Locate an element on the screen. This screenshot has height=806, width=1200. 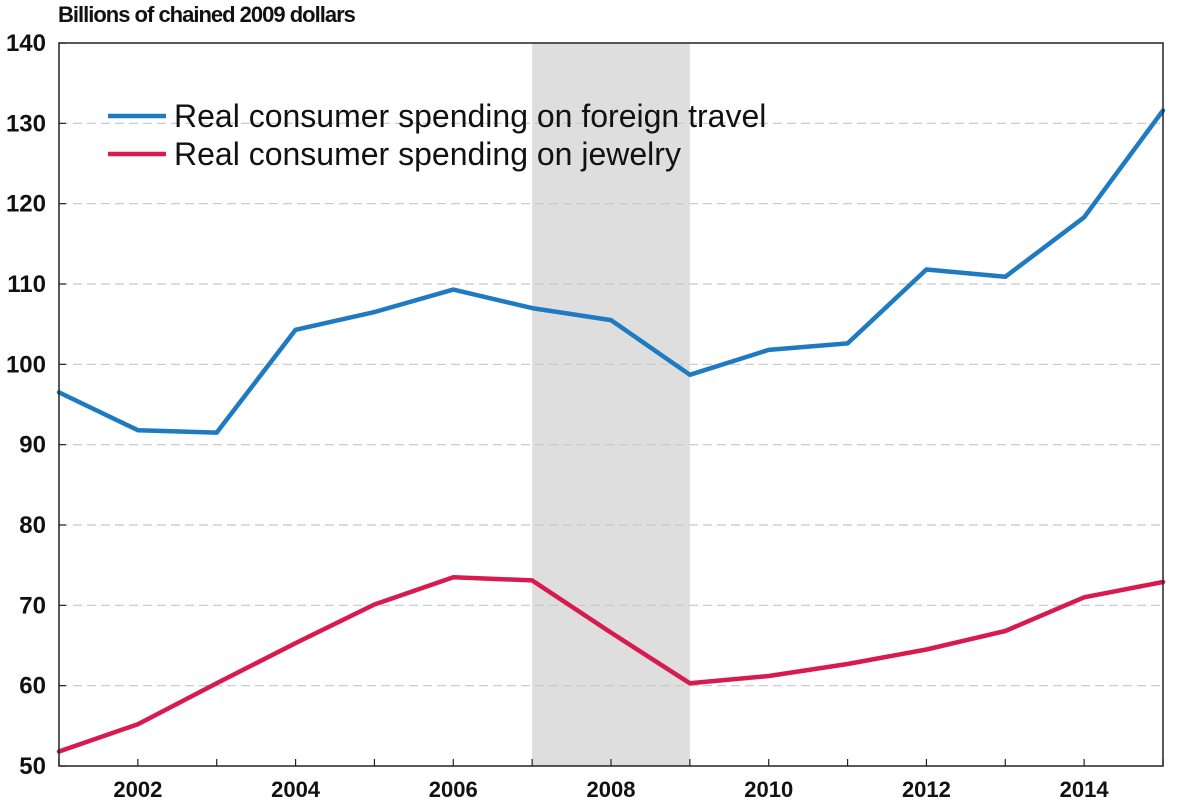
y-tick-label: 70 is located at coordinates (32, 605).